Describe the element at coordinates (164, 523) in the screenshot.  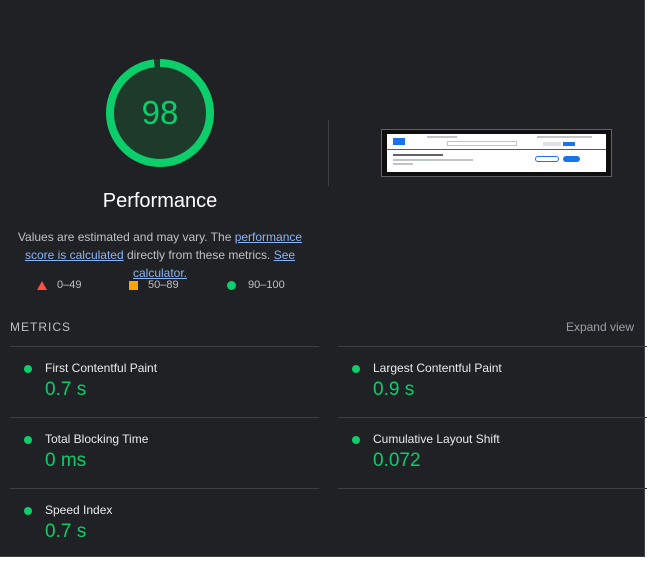
I see `metric-speed-index: Speed Index 0.7 s` at that location.